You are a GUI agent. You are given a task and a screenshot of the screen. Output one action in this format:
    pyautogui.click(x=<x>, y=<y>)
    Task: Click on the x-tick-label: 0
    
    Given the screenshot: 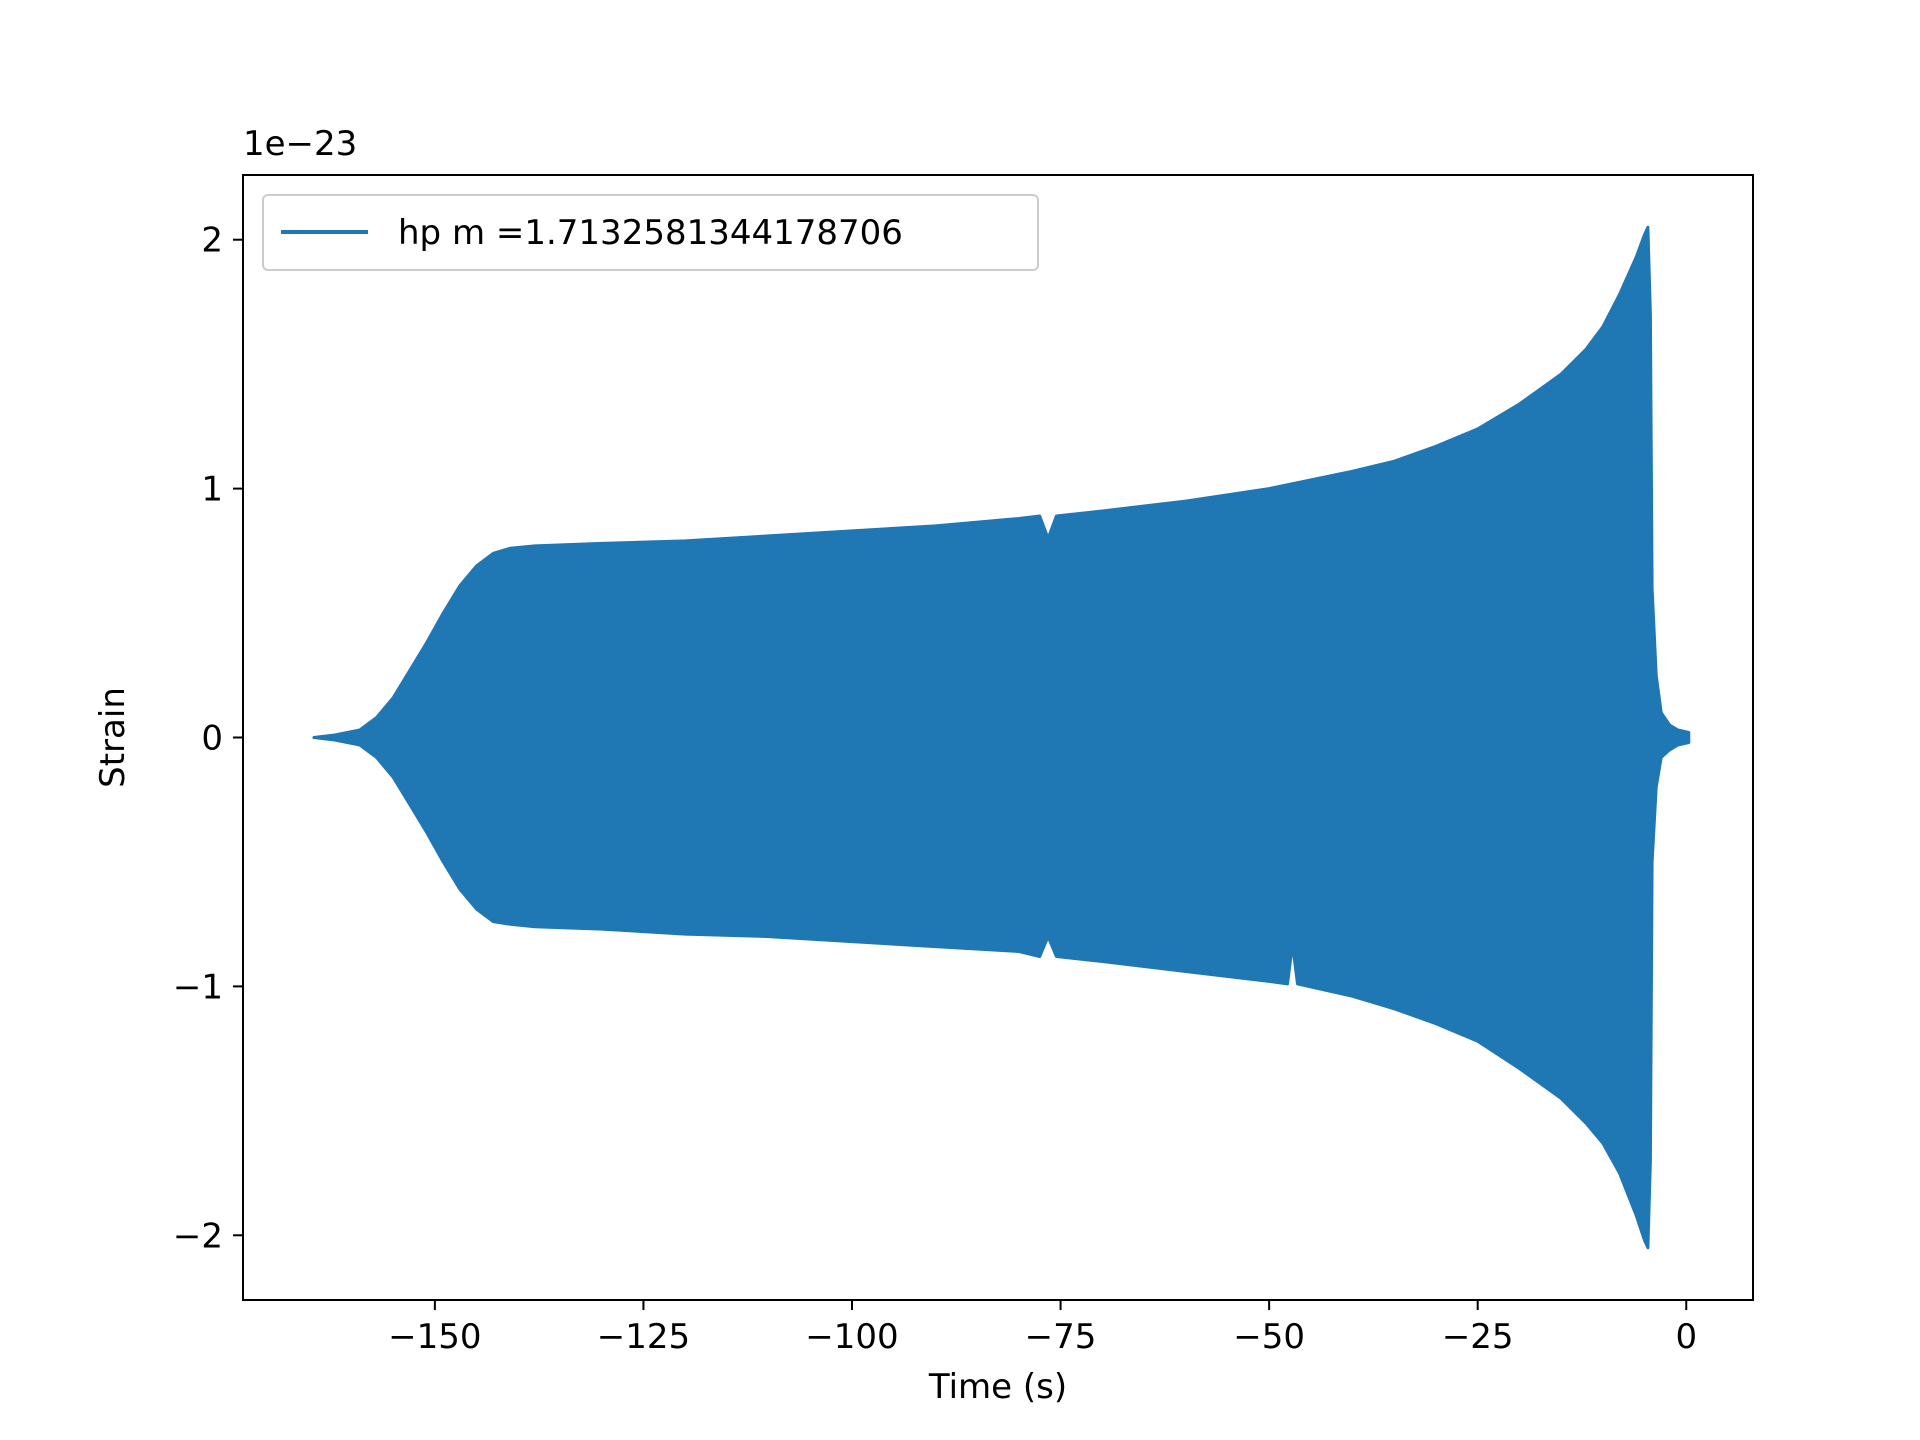 What is the action you would take?
    pyautogui.click(x=1686, y=1337)
    